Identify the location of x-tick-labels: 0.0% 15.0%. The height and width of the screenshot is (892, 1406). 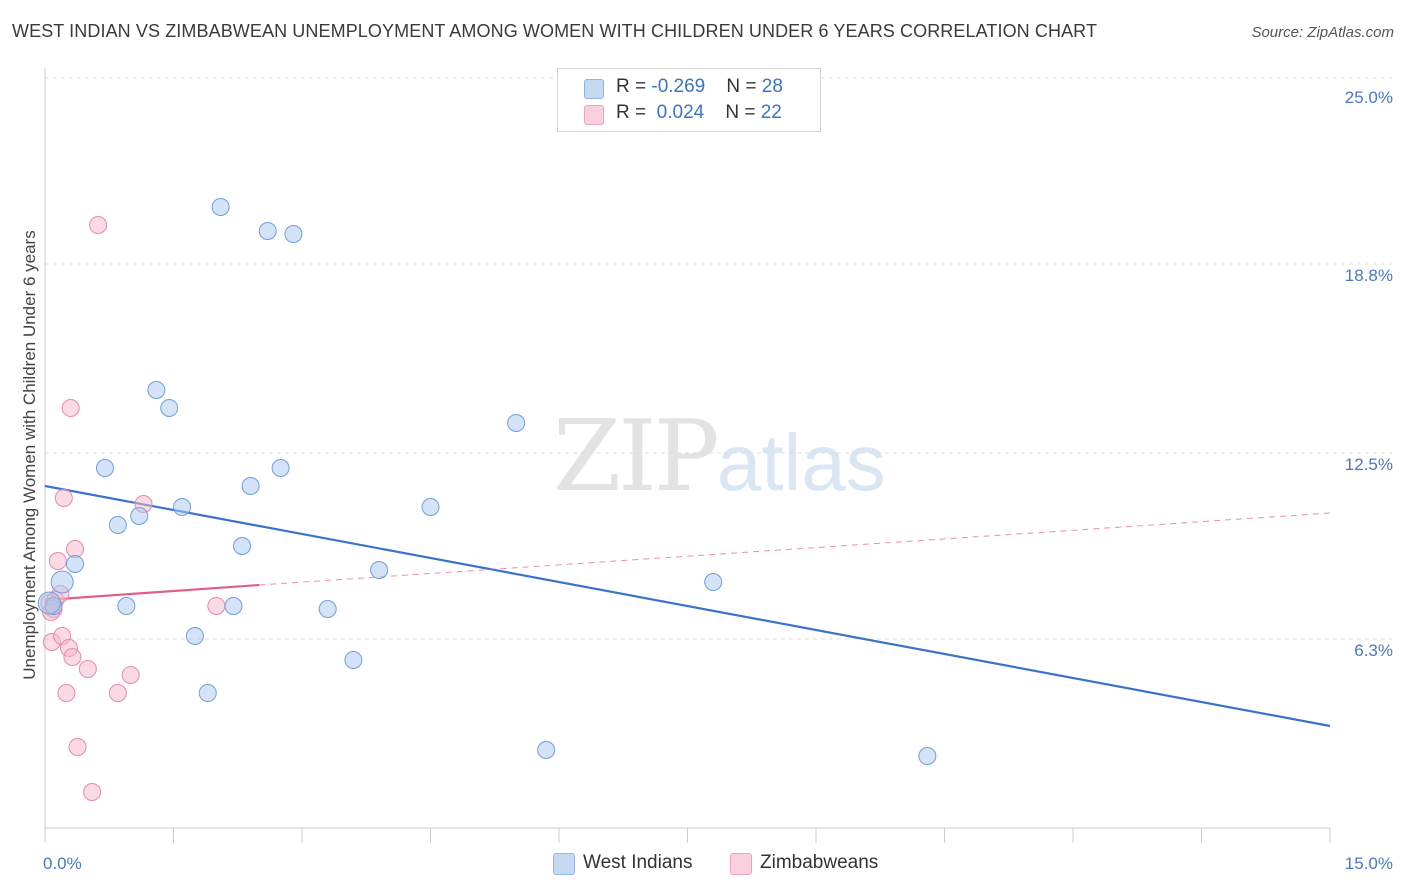
(718, 863).